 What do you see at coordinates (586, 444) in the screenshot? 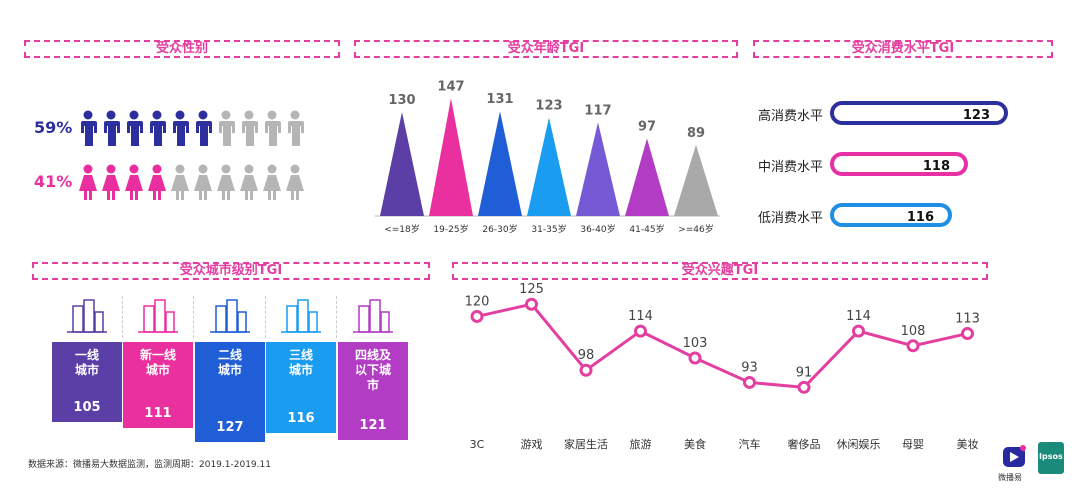
I see `interest-category-label-3: 家居生活` at bounding box center [586, 444].